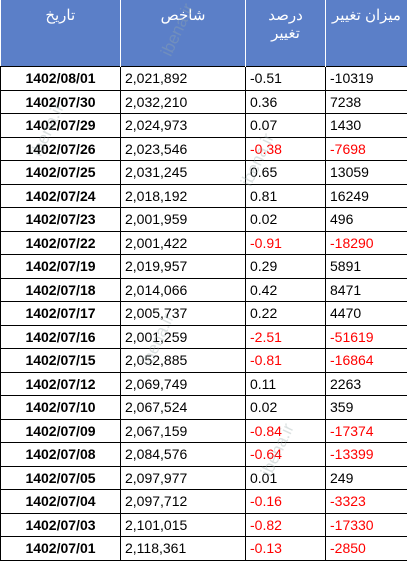 The height and width of the screenshot is (561, 407). What do you see at coordinates (183, 196) in the screenshot?
I see `value-cell: 2,018,192` at bounding box center [183, 196].